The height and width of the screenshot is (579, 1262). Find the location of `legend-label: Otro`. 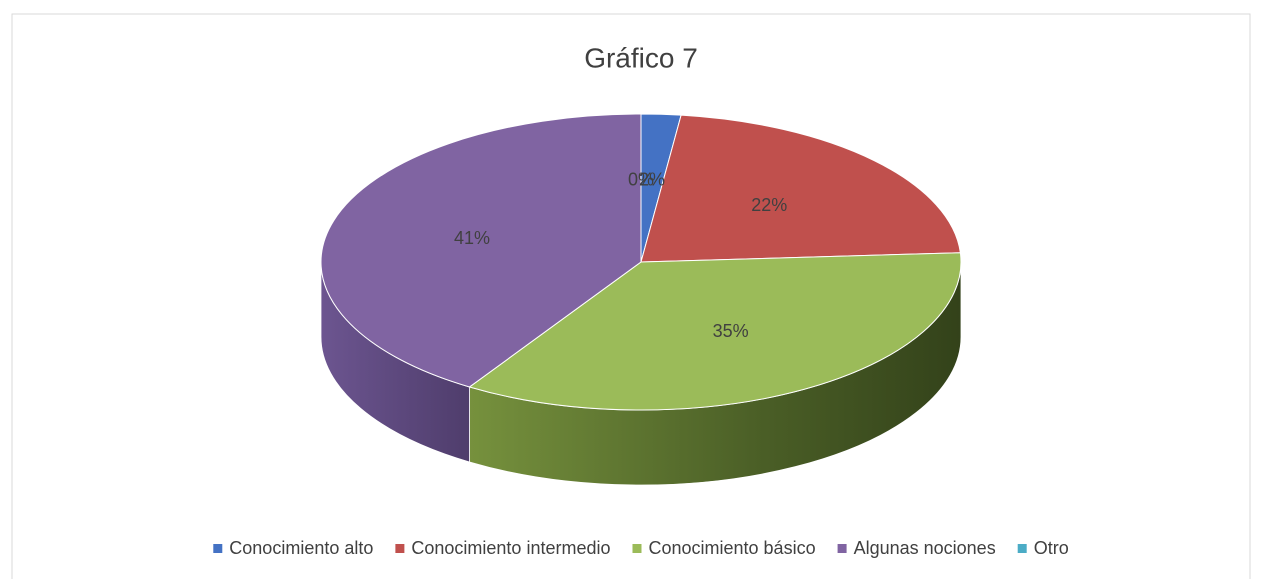

legend-label: Otro is located at coordinates (1051, 548).